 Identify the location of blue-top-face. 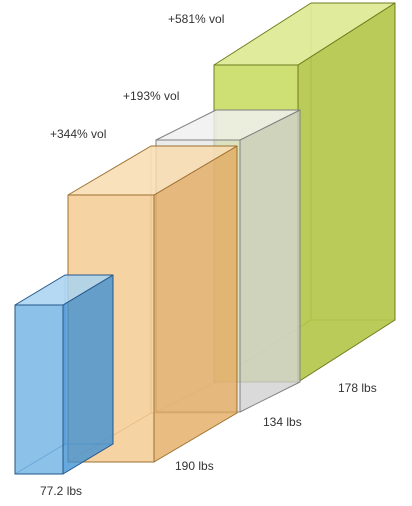
(64, 290).